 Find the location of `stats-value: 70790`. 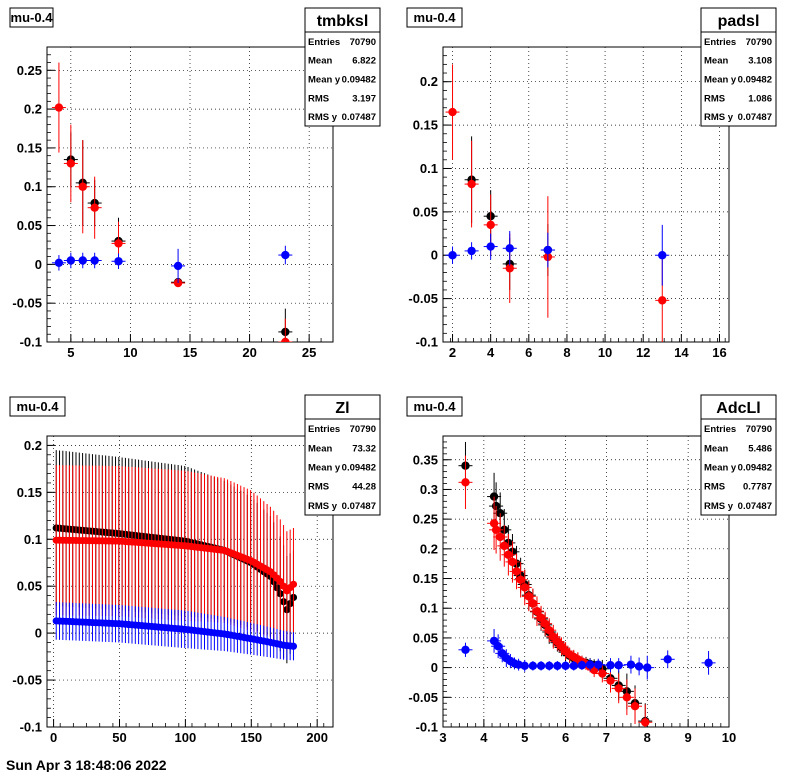

stats-value: 70790 is located at coordinates (759, 42).